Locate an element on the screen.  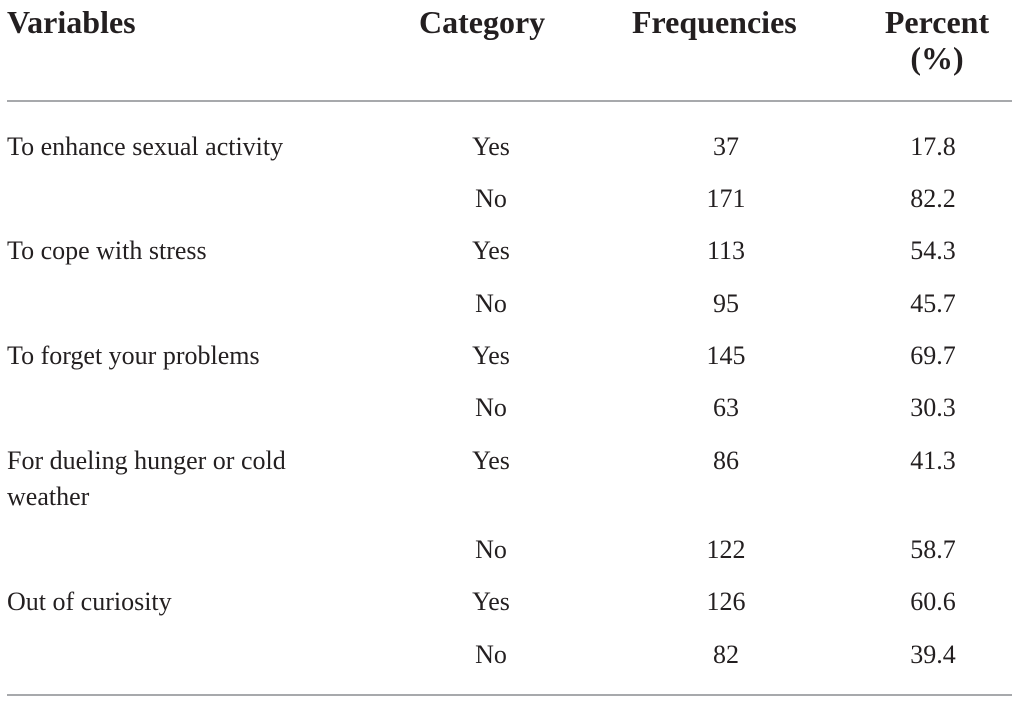
header-category: Category is located at coordinates (482, 22).